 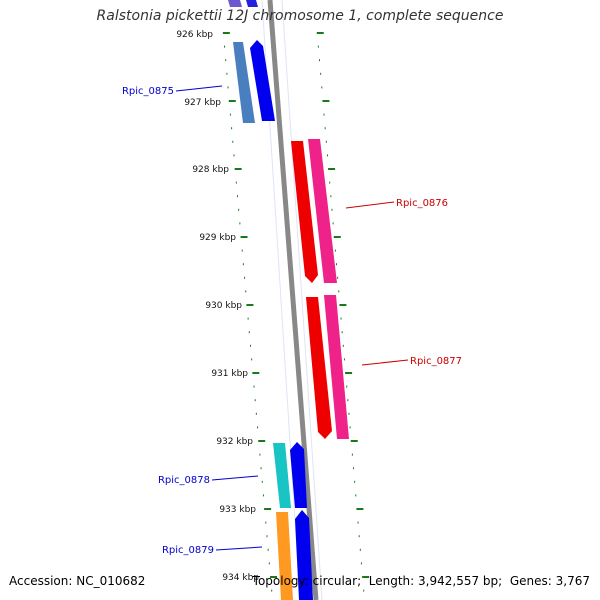 I want to click on kbp-tick-label: 930 kbp, so click(x=223, y=306).